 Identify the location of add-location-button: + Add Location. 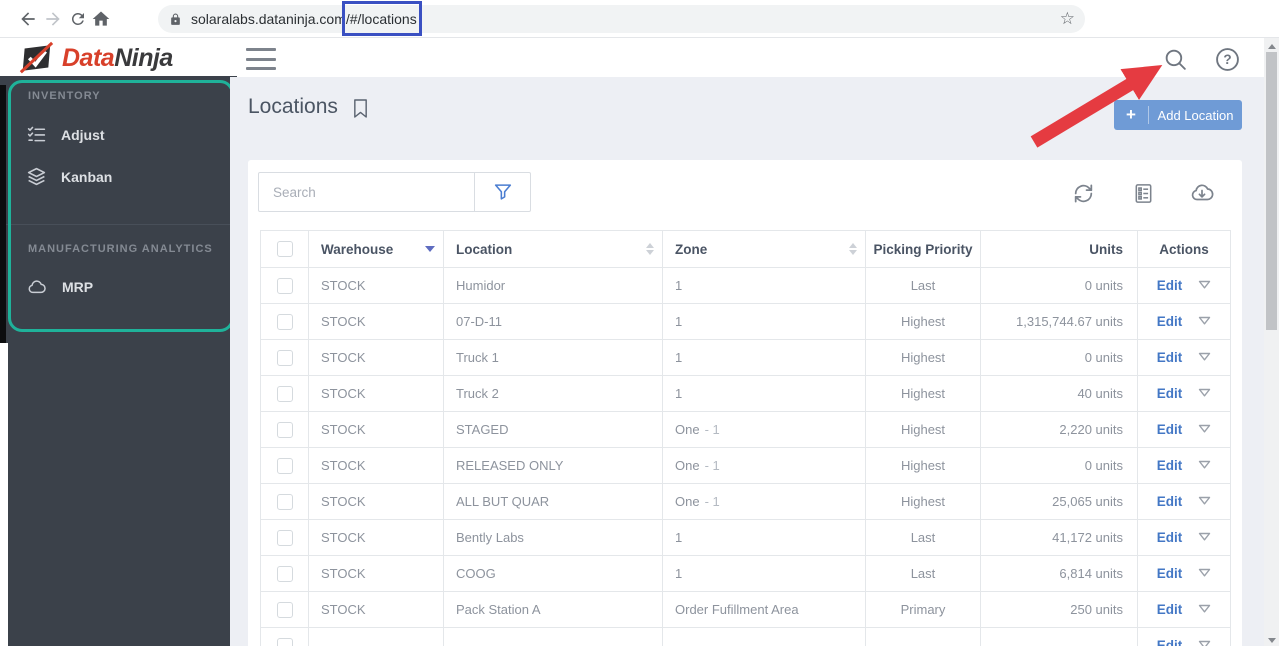
(1178, 115).